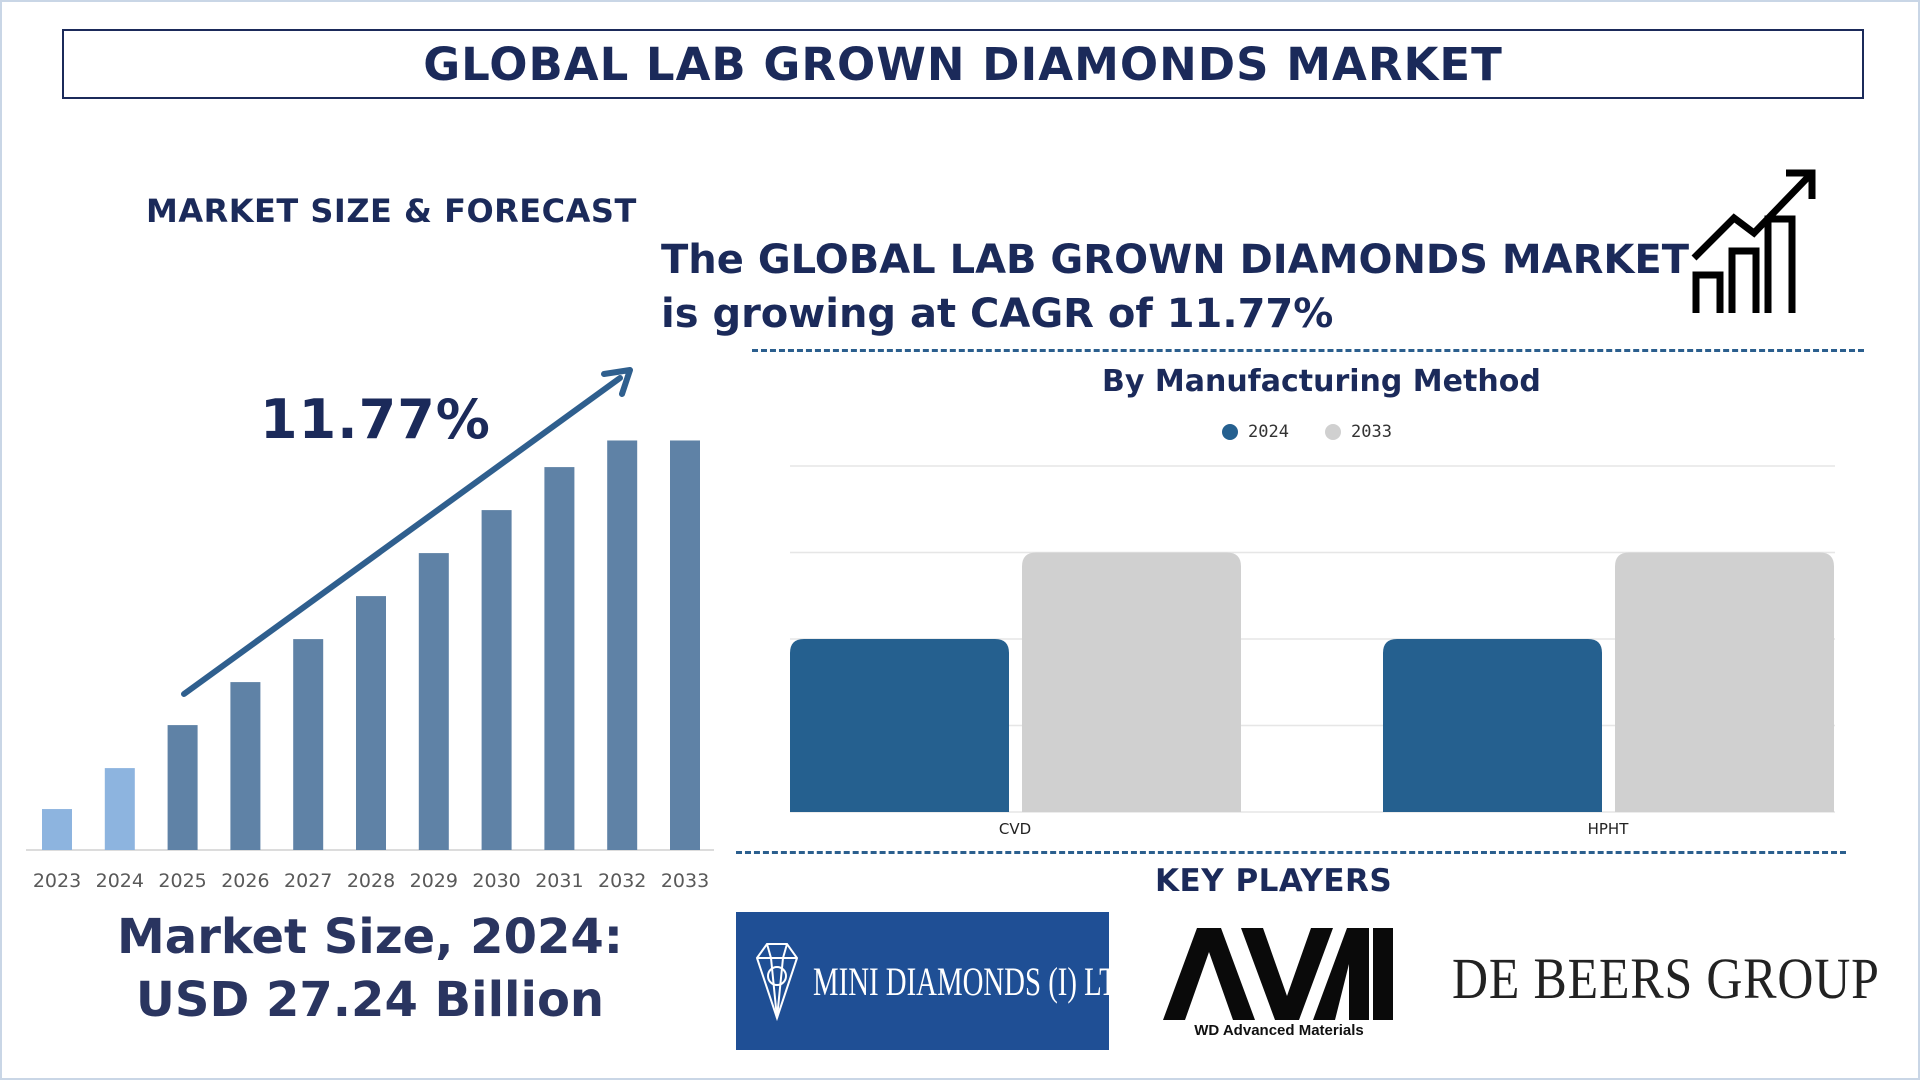 The width and height of the screenshot is (1920, 1080). What do you see at coordinates (375, 419) in the screenshot?
I see `cagr-value: 11.77%` at bounding box center [375, 419].